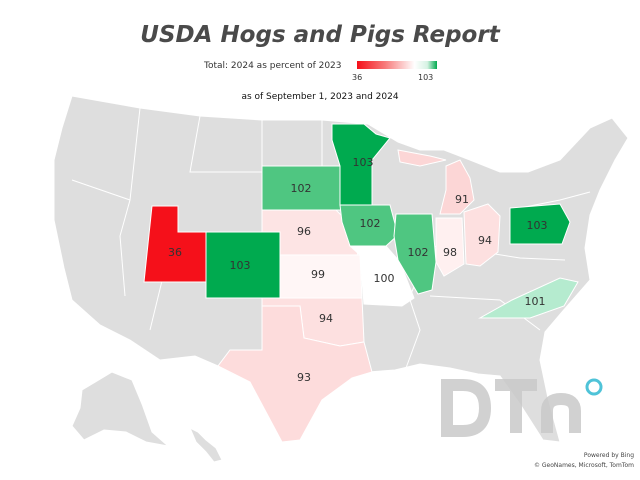 The image size is (640, 480). What do you see at coordinates (320, 35) in the screenshot?
I see `map-title: USDA Hogs and Pigs Report` at bounding box center [320, 35].